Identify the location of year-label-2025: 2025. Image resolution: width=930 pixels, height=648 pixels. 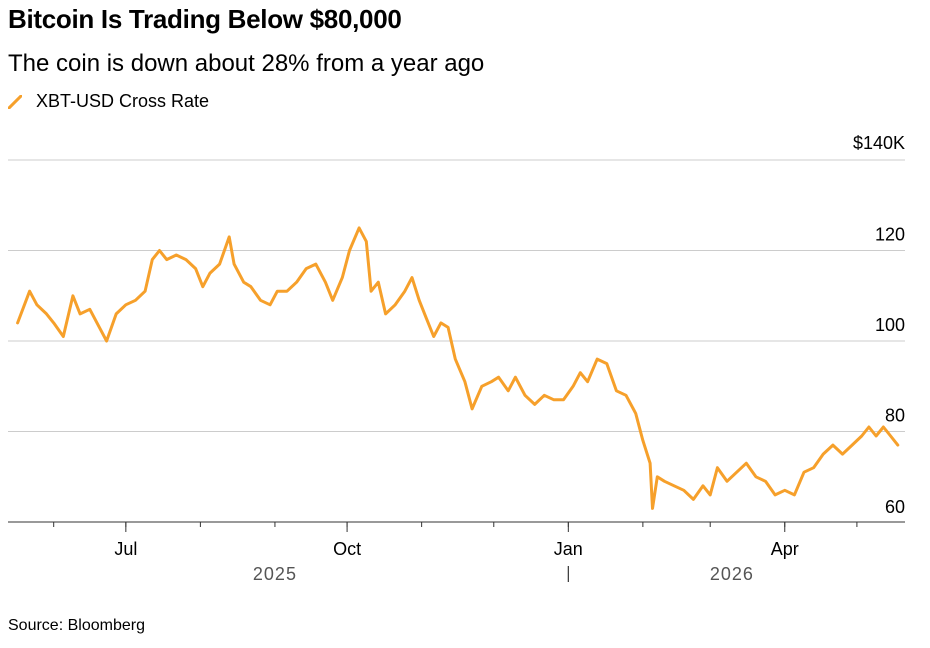
(275, 574).